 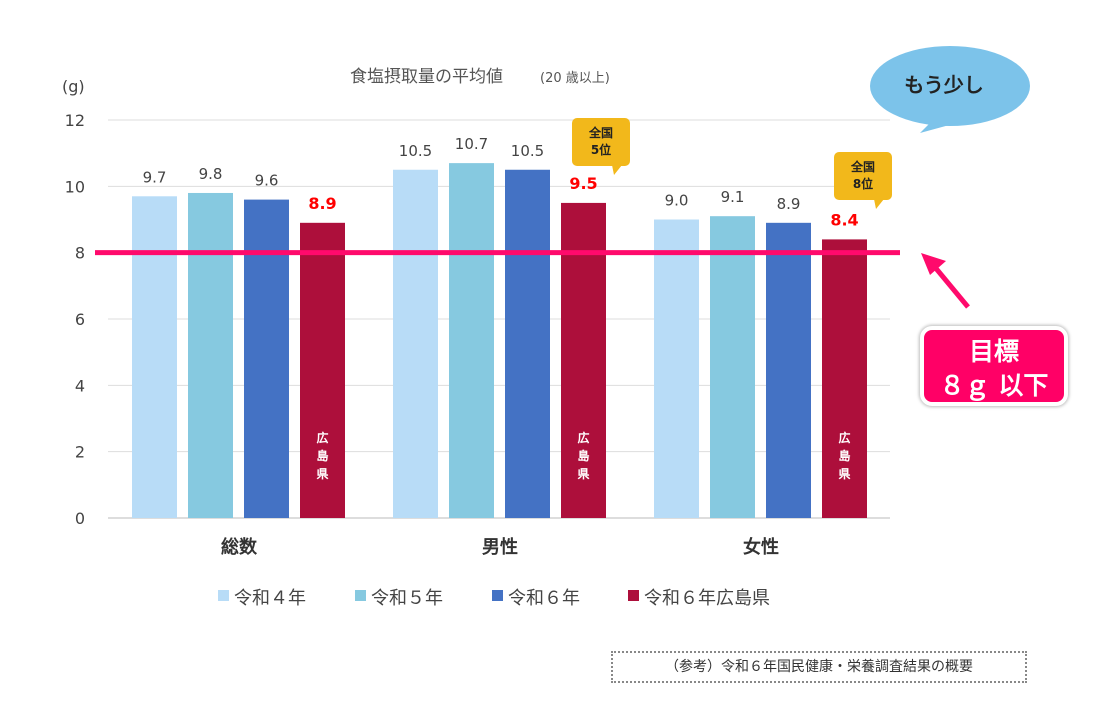 I want to click on data-label: 9.8, so click(x=211, y=174).